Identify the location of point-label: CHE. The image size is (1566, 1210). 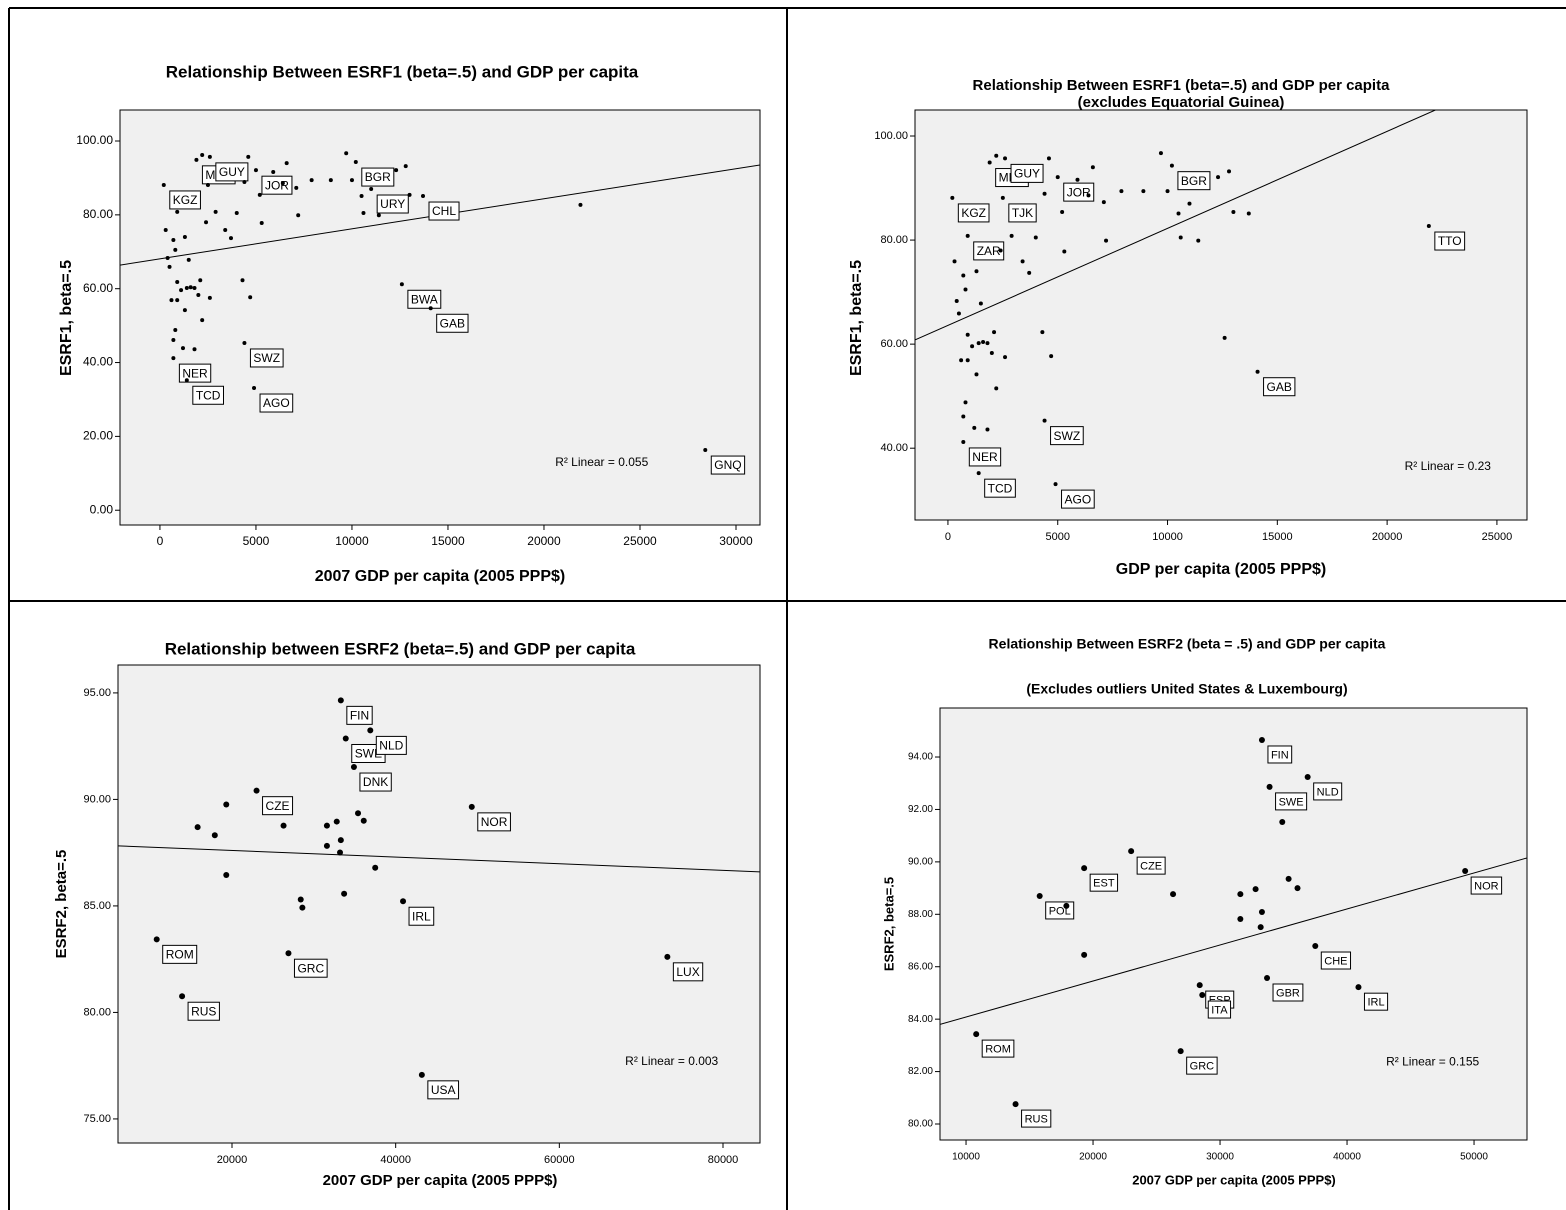
(1335, 961).